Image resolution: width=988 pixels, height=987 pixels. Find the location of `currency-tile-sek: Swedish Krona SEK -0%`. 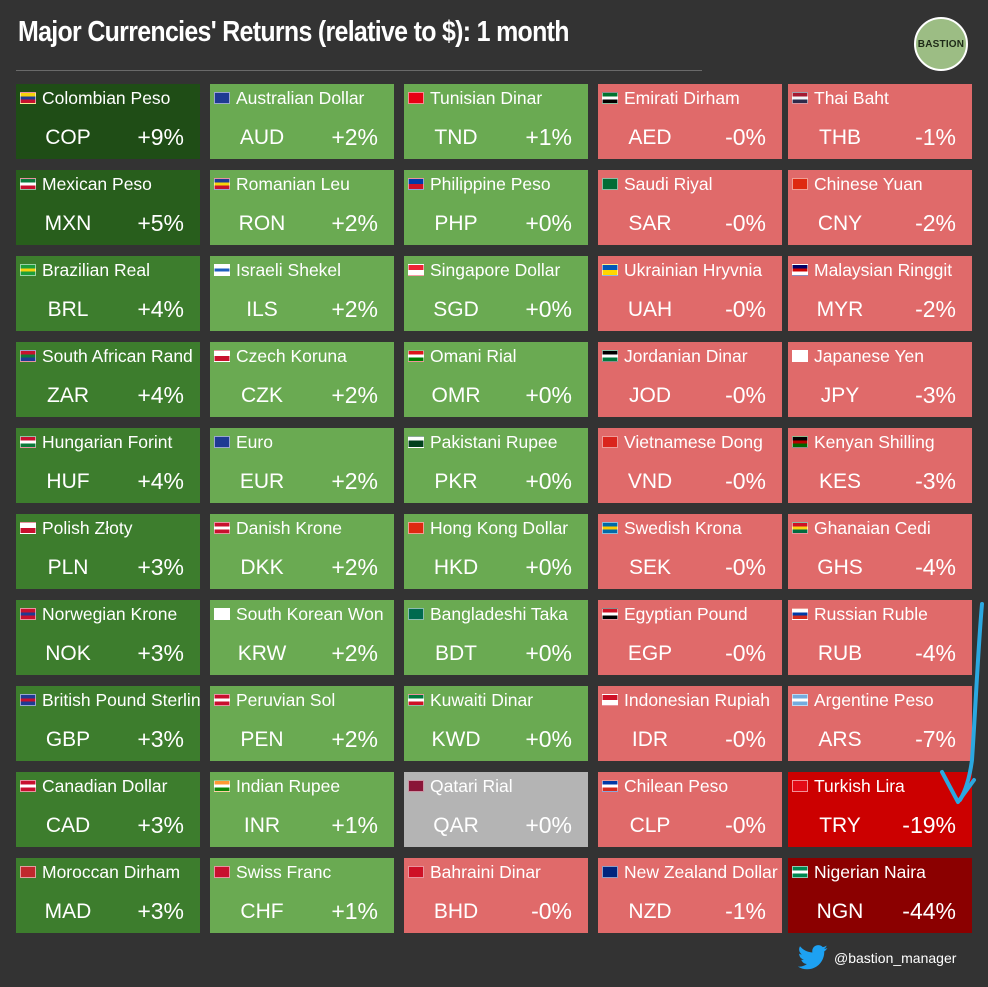

currency-tile-sek: Swedish Krona SEK -0% is located at coordinates (690, 551).